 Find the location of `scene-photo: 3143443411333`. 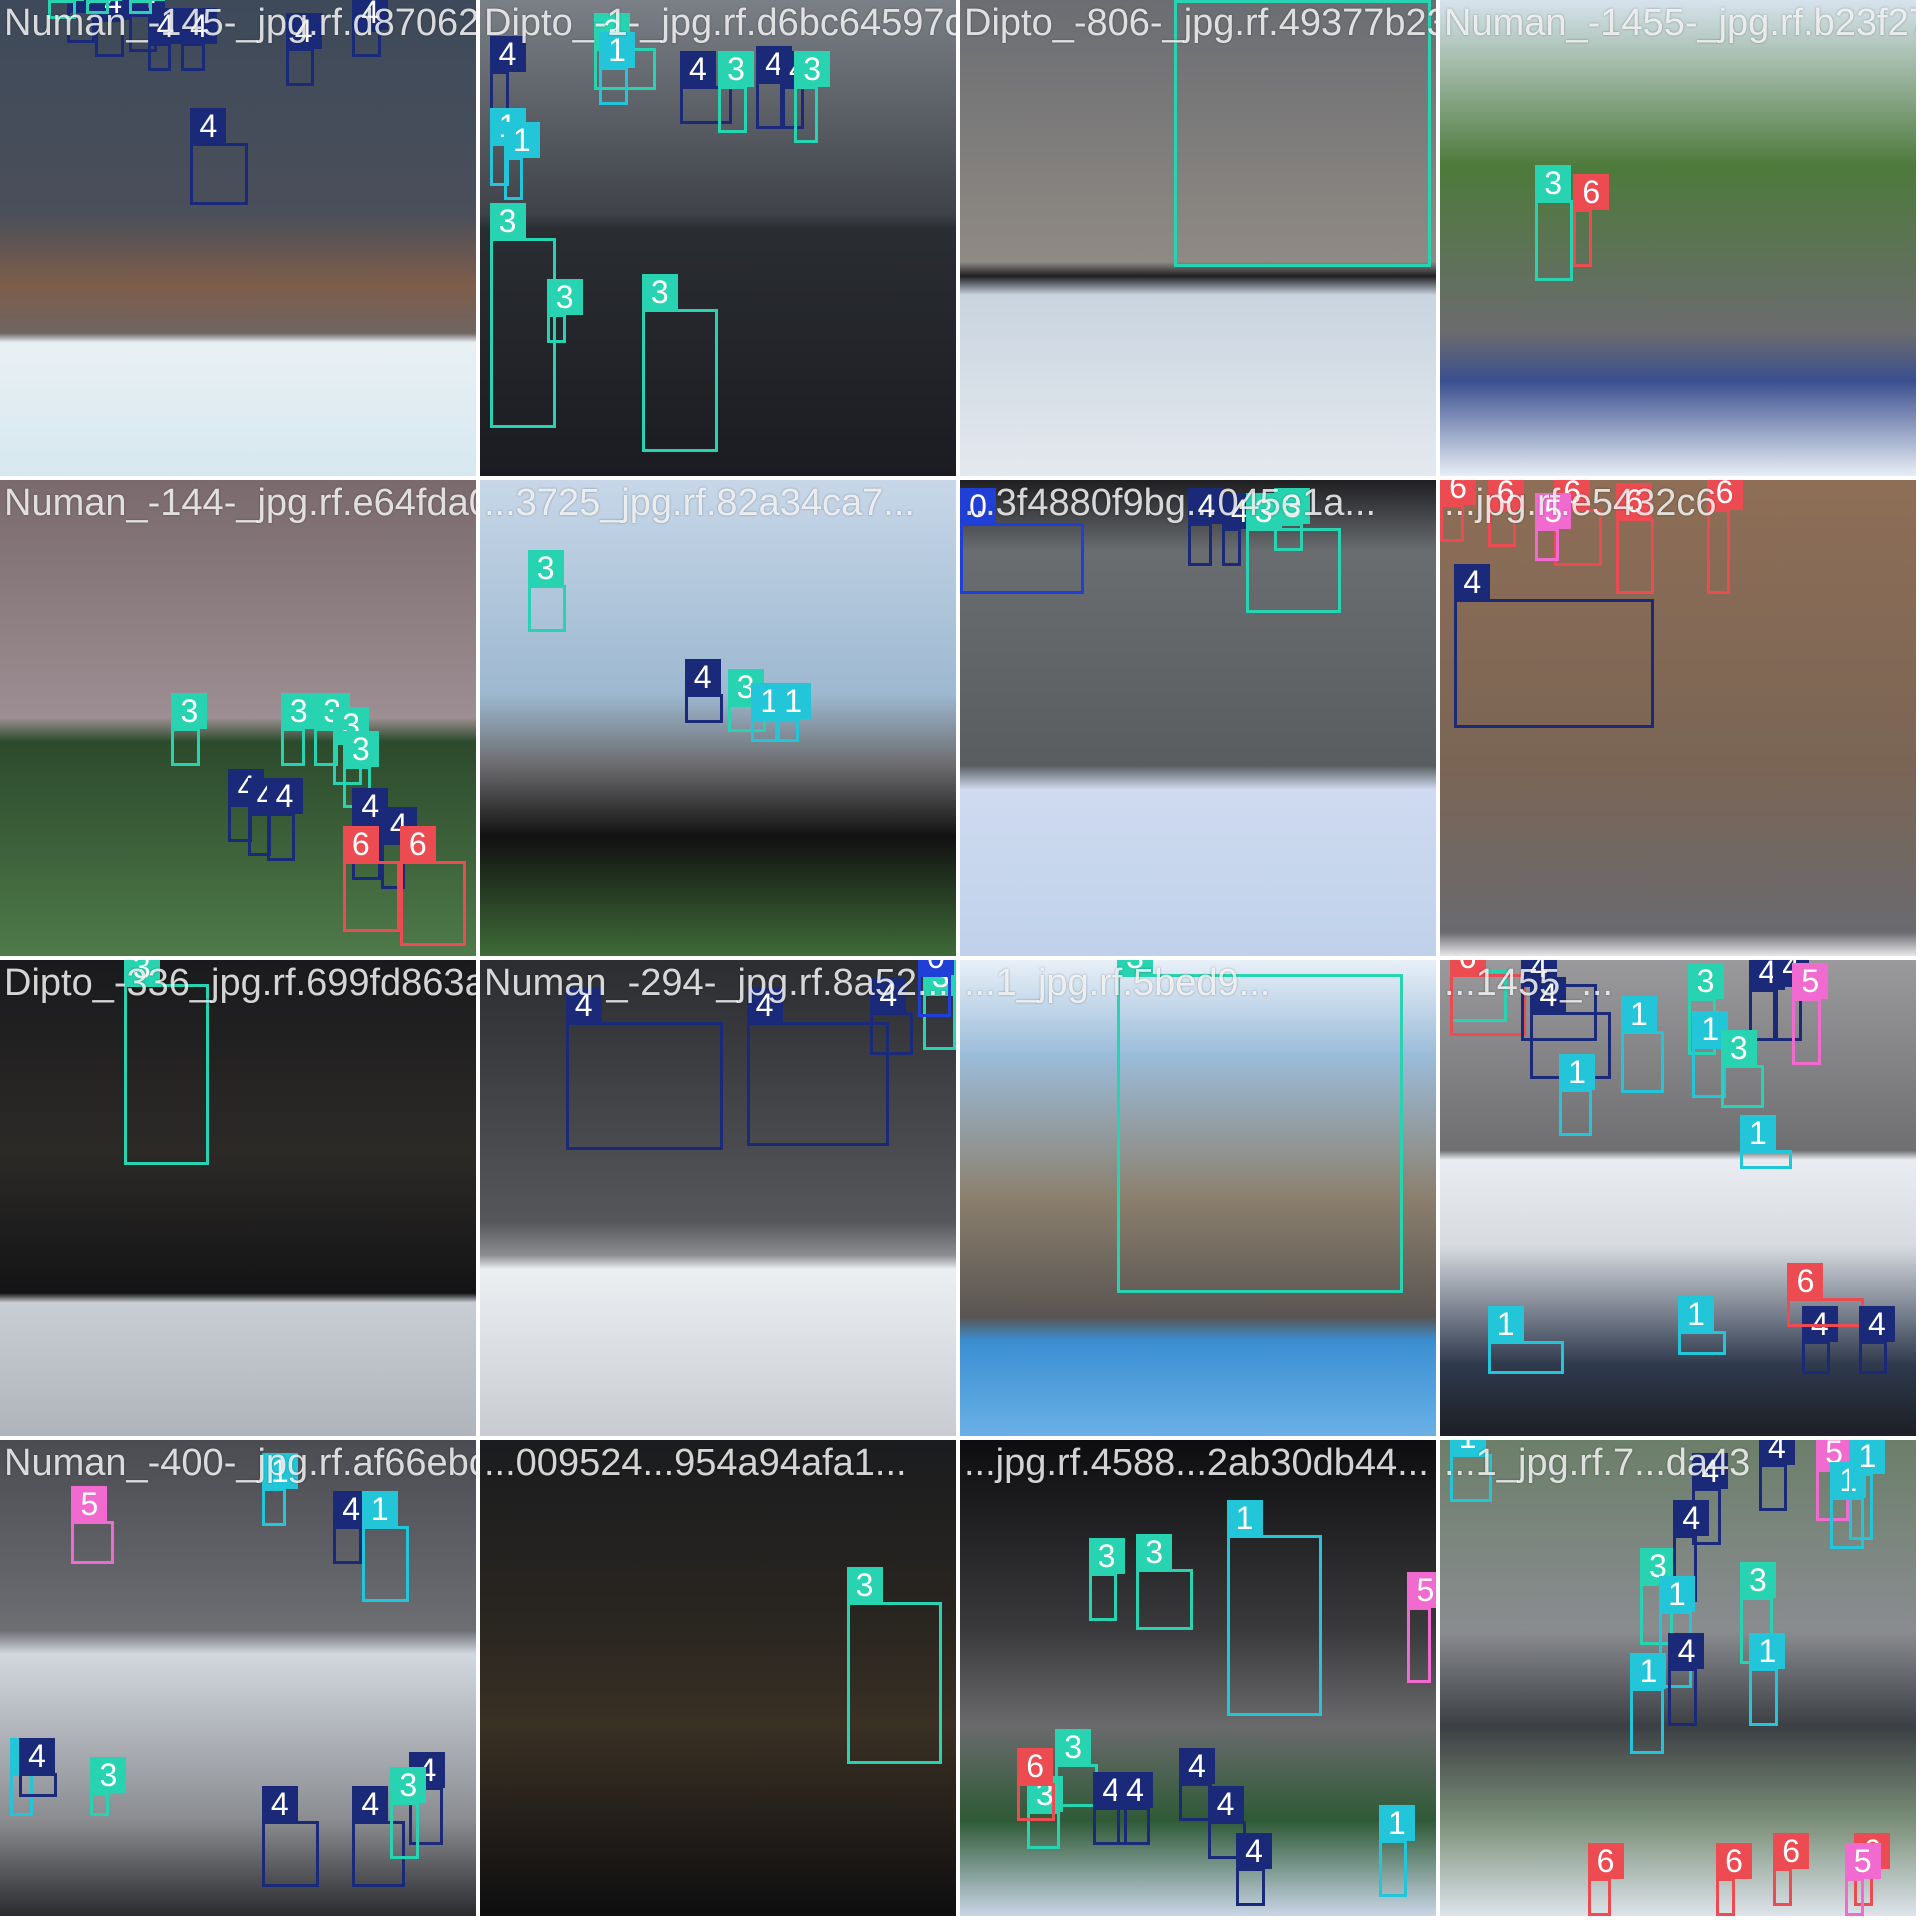

scene-photo: 3143443411333 is located at coordinates (718, 238).